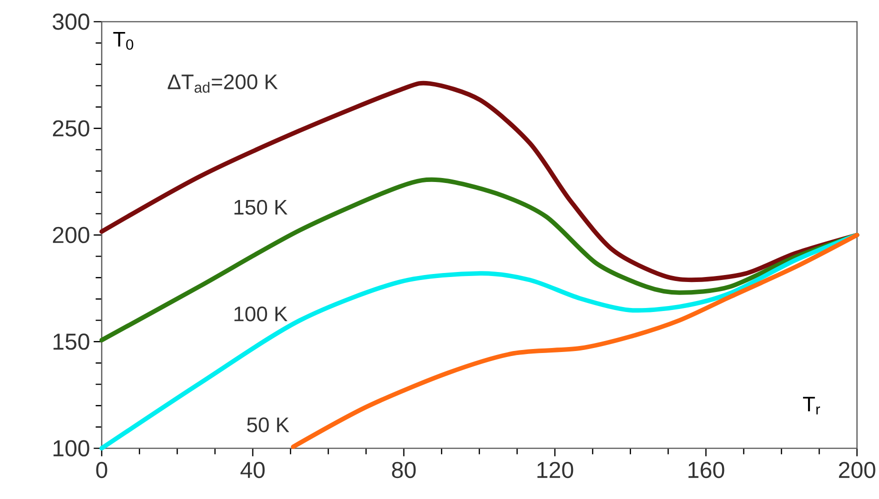 The width and height of the screenshot is (879, 499). Describe the element at coordinates (404, 470) in the screenshot. I see `x-tick-label: 80` at that location.